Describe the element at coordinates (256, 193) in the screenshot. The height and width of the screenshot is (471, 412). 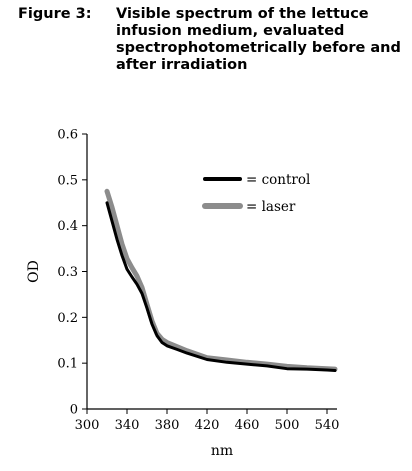
I see `legend: = control = laser` at that location.